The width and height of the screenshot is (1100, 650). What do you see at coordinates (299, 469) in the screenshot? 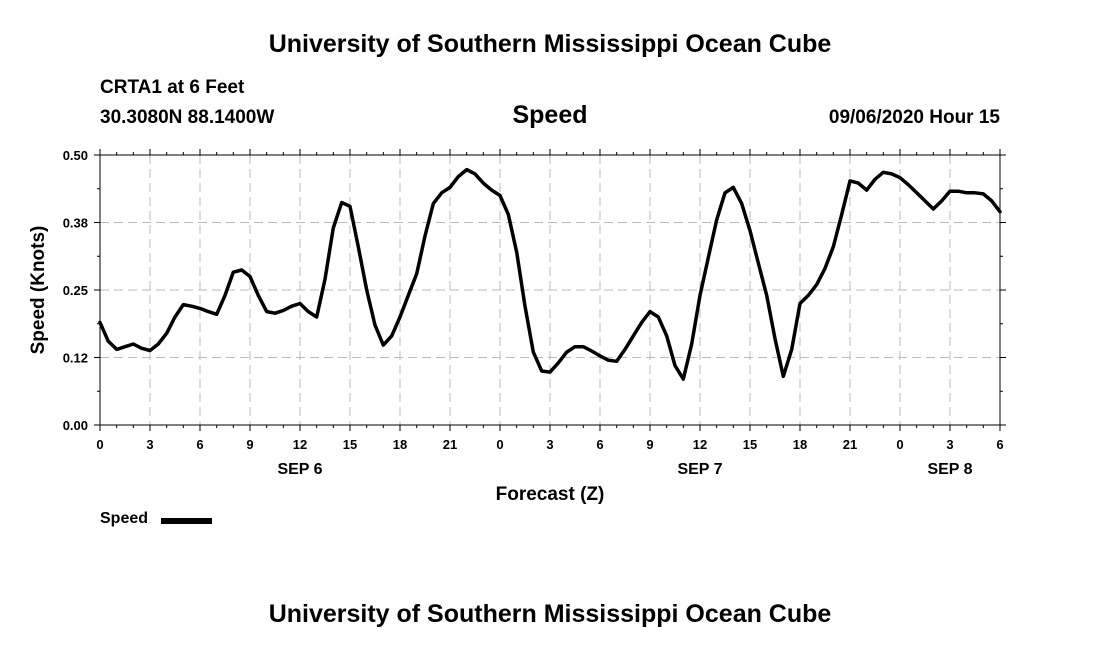
I see `day-label: SEP 6` at bounding box center [299, 469].